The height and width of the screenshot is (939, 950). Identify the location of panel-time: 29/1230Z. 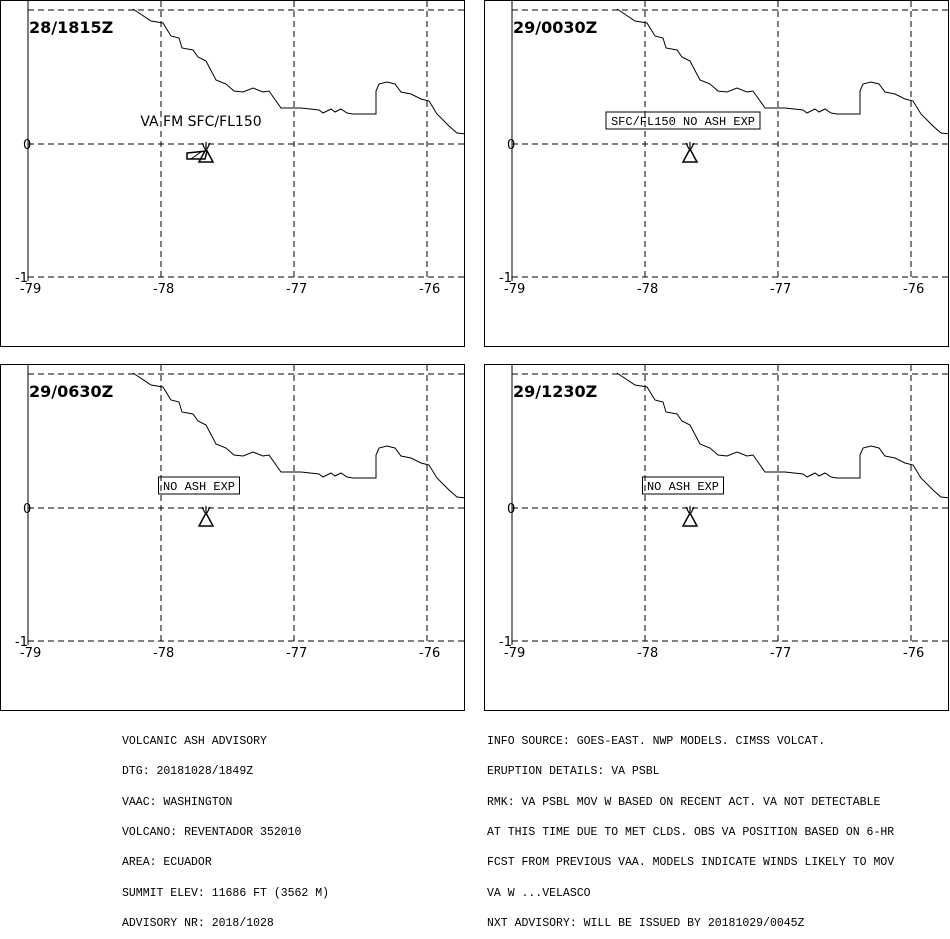
(555, 391).